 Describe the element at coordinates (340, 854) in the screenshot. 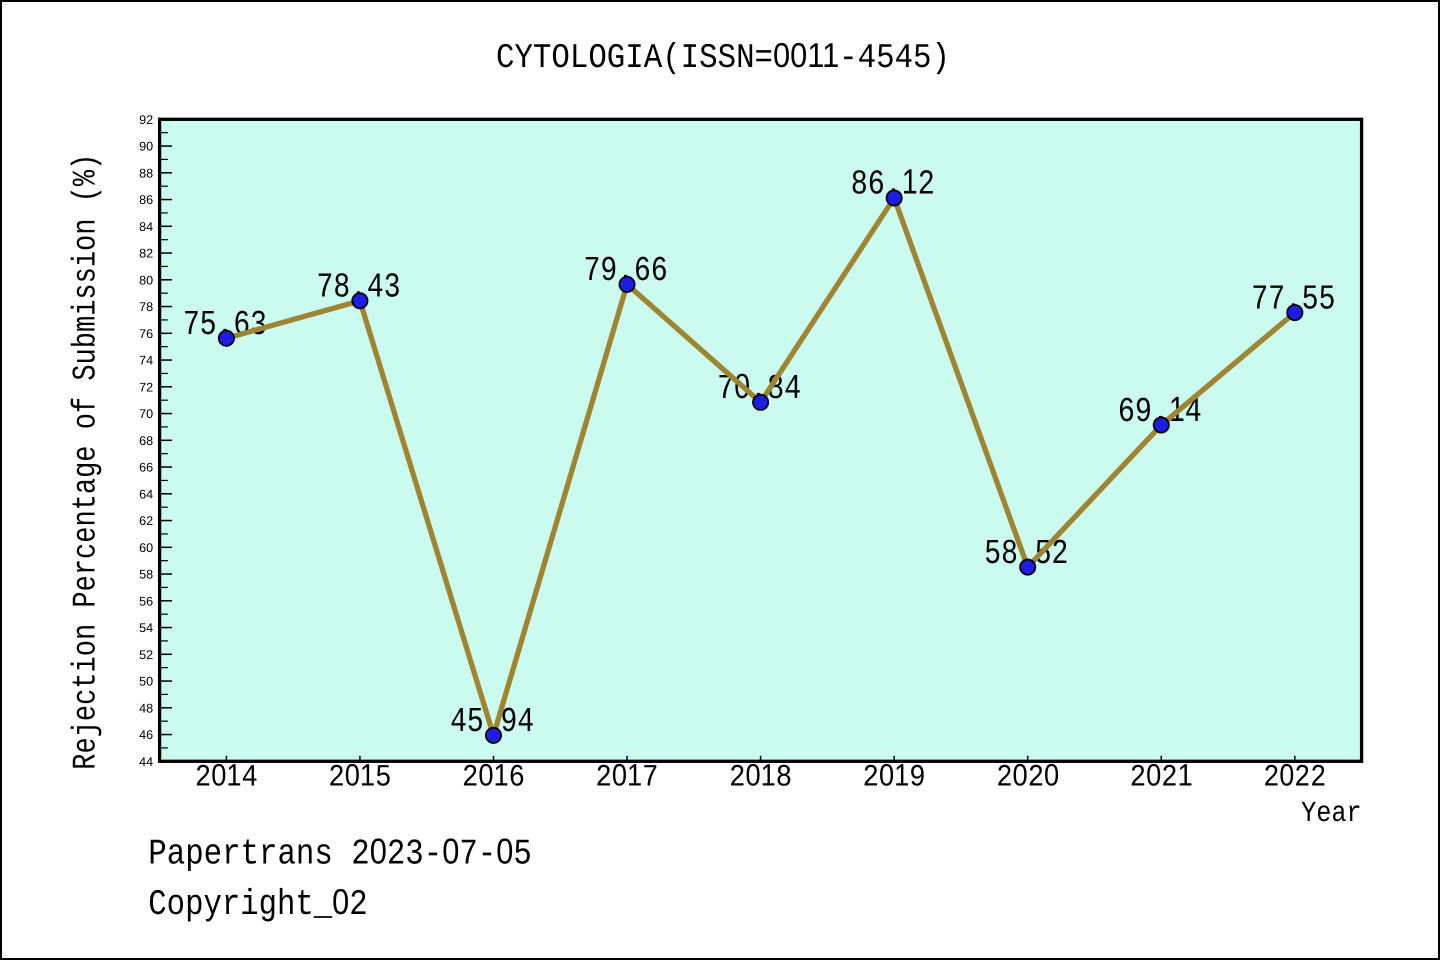

I see `svg-text: Papertrans 2023-07-05` at that location.